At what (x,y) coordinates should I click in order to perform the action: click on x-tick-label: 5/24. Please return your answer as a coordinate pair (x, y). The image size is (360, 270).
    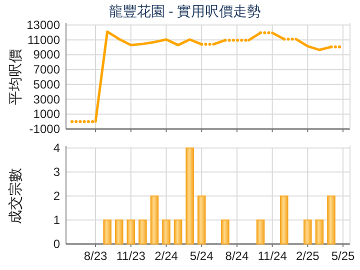
    Looking at the image, I should click on (202, 256).